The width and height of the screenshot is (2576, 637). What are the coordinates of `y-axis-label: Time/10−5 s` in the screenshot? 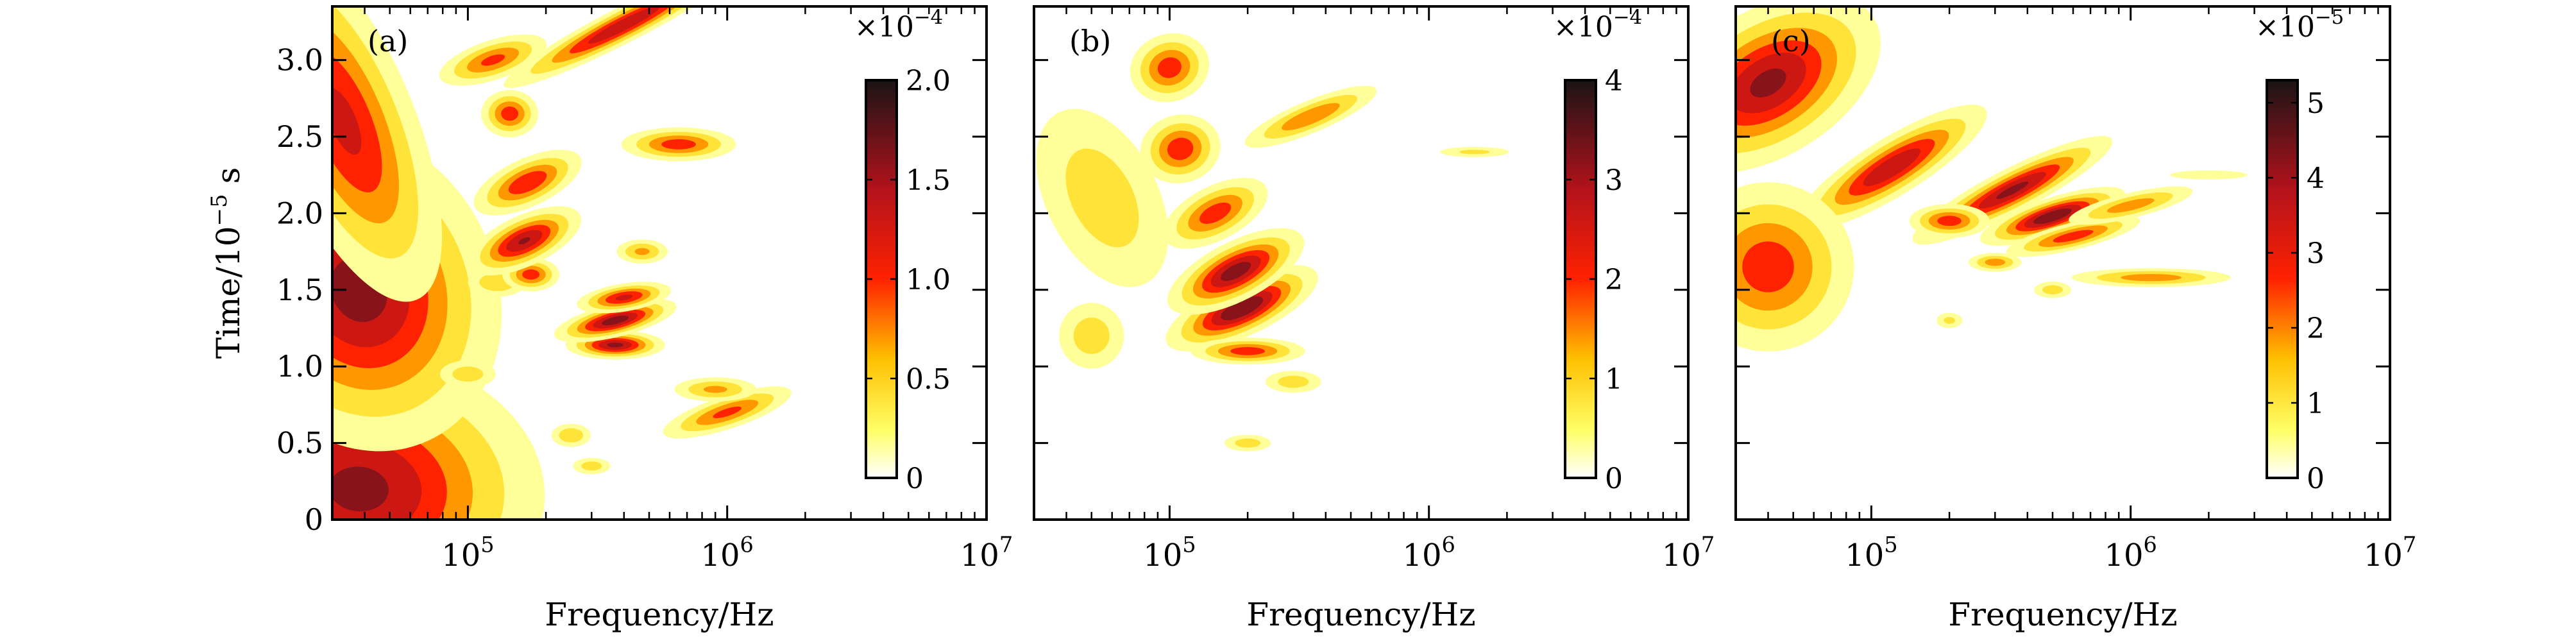 It's located at (227, 263).